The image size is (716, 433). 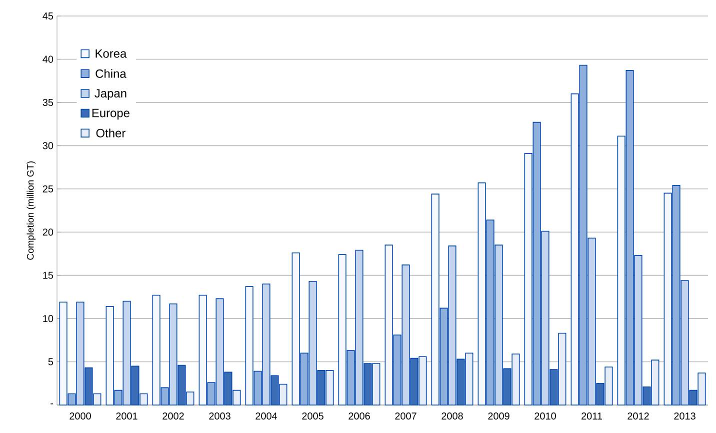 I want to click on x-tick-label: 2009, so click(x=499, y=416).